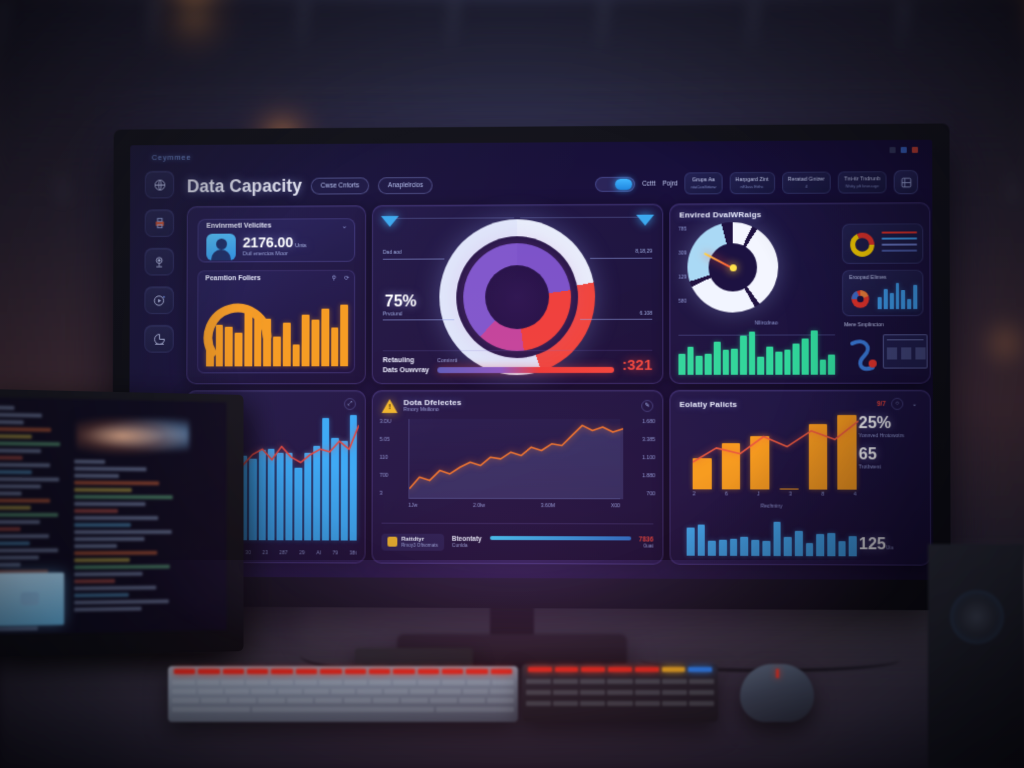 The image size is (1024, 768). Describe the element at coordinates (757, 352) in the screenshot. I see `green-bar-chart` at that location.